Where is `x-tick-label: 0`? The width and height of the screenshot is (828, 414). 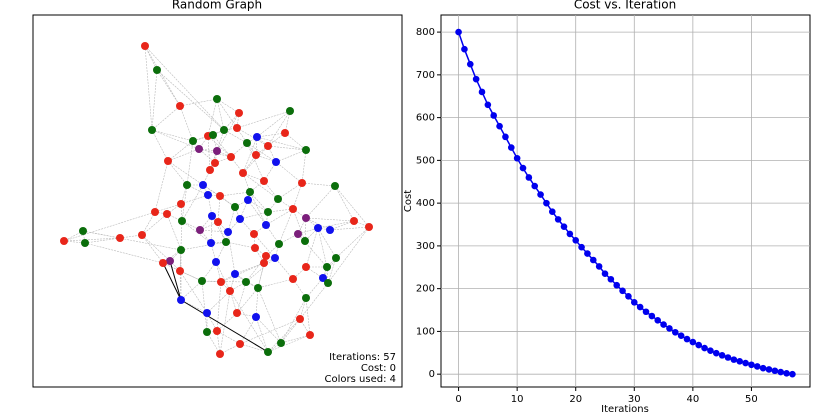 x-tick-label: 0 is located at coordinates (458, 399).